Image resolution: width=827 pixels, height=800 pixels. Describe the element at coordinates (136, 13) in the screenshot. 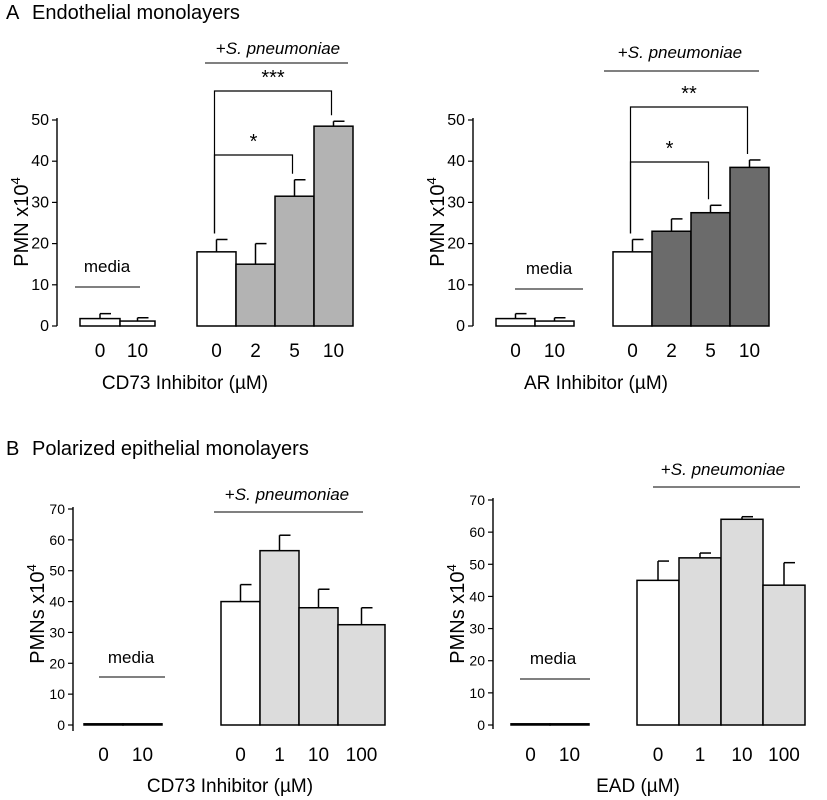

I see `panel-a-title: Endothelial monolayers` at that location.